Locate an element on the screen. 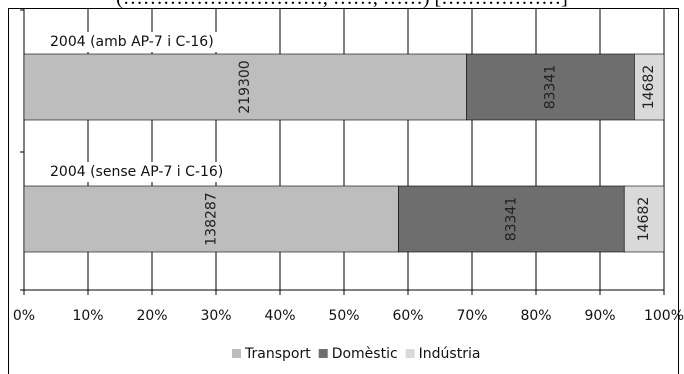 The height and width of the screenshot is (374, 684). data-label-transport: 138287 is located at coordinates (211, 218).